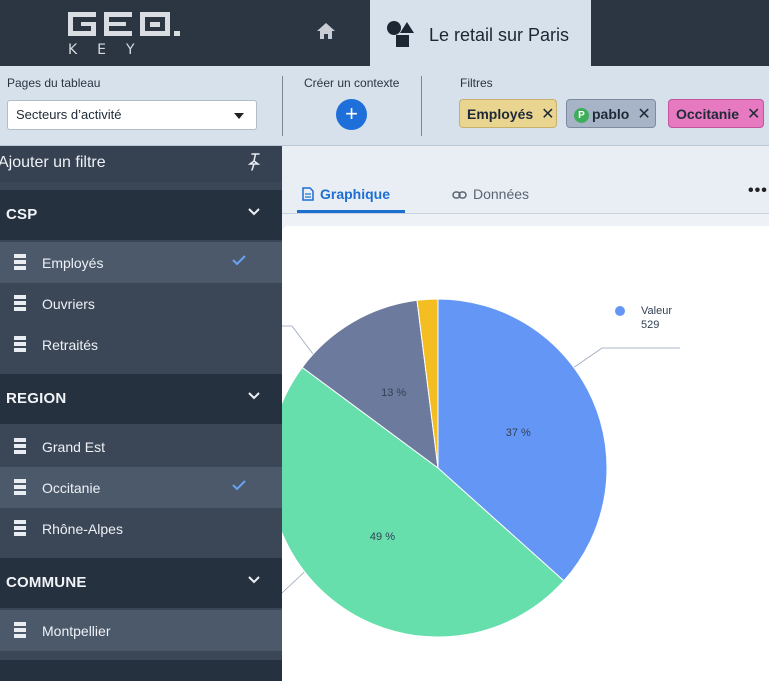 The height and width of the screenshot is (681, 769). Describe the element at coordinates (68, 304) in the screenshot. I see `sidebar-item-label: Ouvriers` at that location.